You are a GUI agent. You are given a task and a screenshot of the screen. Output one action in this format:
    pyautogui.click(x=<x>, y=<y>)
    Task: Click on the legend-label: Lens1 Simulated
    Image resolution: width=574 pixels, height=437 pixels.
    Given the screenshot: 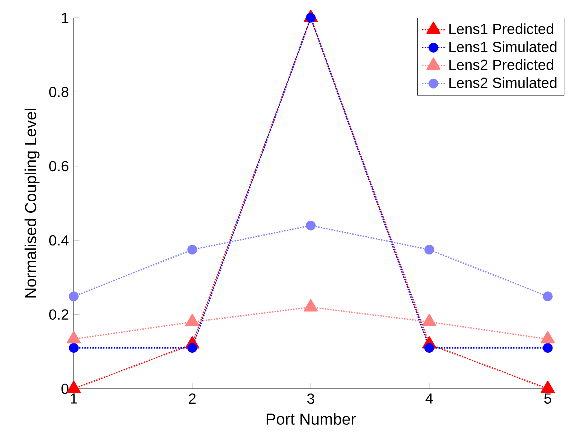 What is the action you would take?
    pyautogui.click(x=503, y=47)
    